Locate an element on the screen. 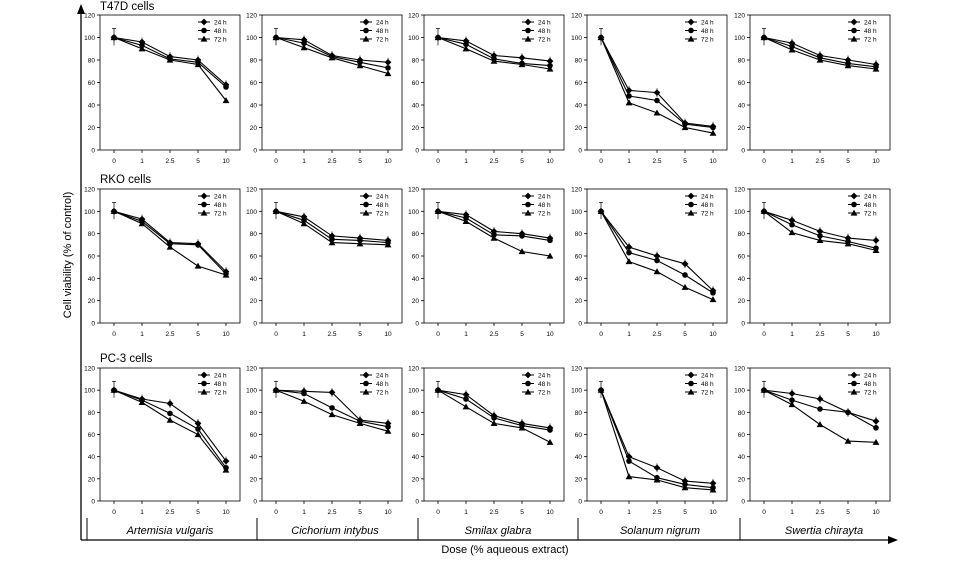  panel-rko-smilax-glabra: 0 20 40 60 80 100 120 0 1 2.5 5 10 24 h48 h 72 h is located at coordinates (486, 262).